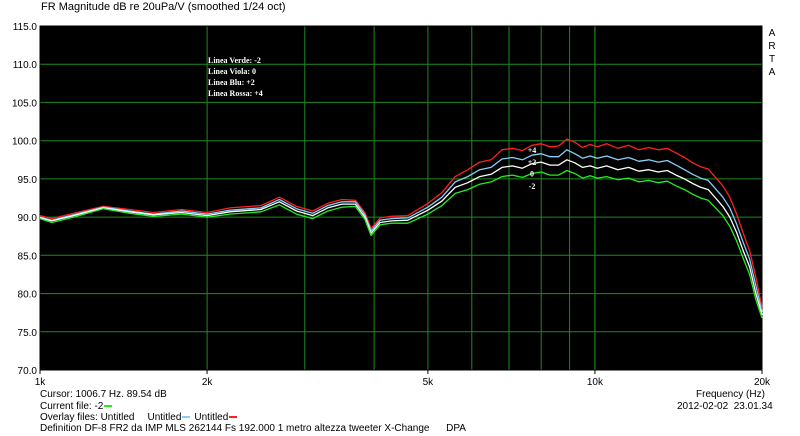 The width and height of the screenshot is (800, 436). Describe the element at coordinates (103, 394) in the screenshot. I see `cursor-readout: Cursor: 1006.7 Hz. 89.54 dB` at that location.